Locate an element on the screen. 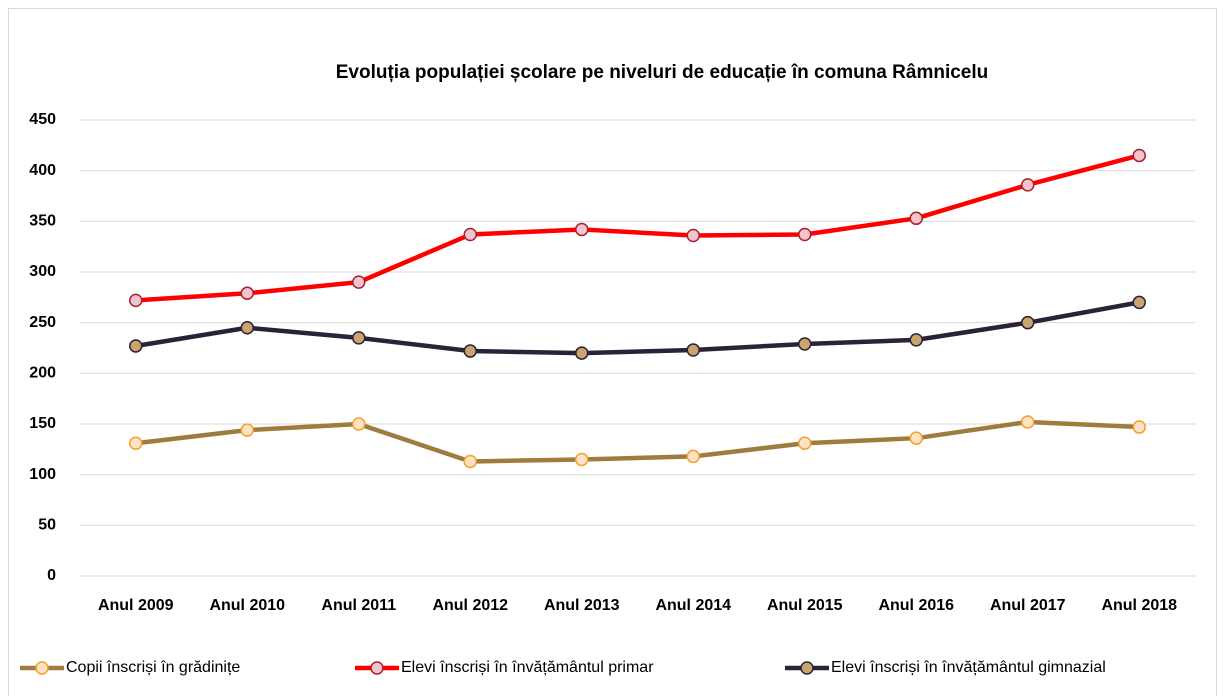  legend-label: Elevi înscriși în învățământul gimnazial is located at coordinates (968, 667).